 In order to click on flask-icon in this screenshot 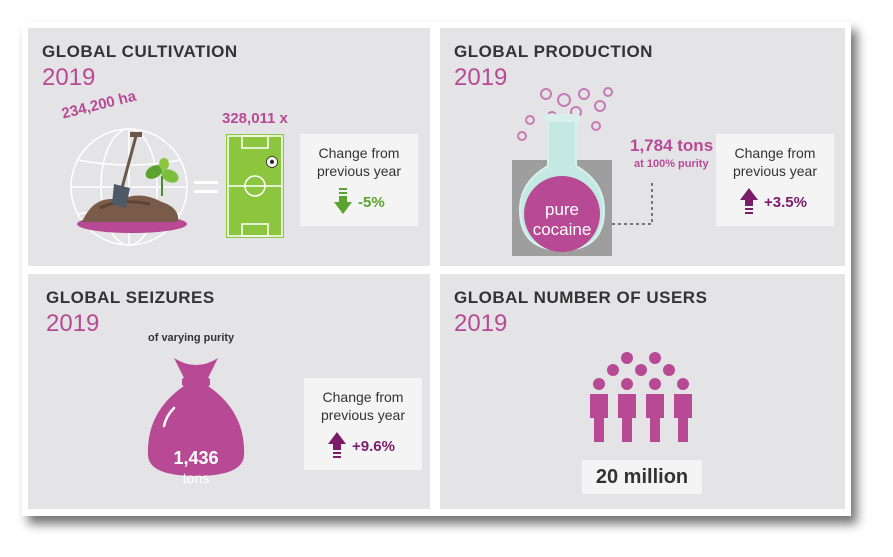, I will do `click(562, 185)`.